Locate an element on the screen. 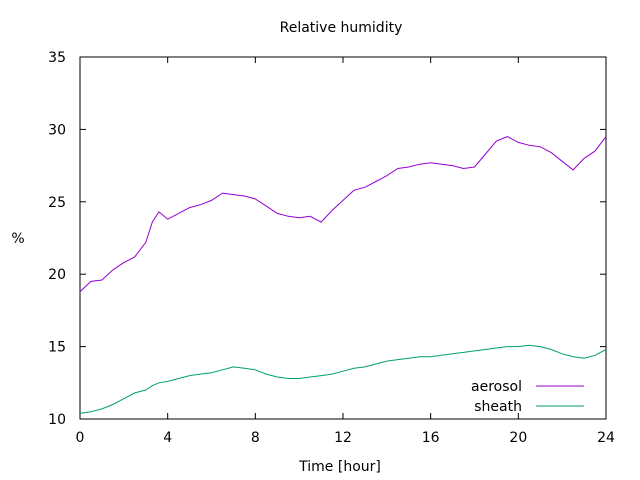 This screenshot has width=640, height=480. y-tick-label: 20 is located at coordinates (57, 275).